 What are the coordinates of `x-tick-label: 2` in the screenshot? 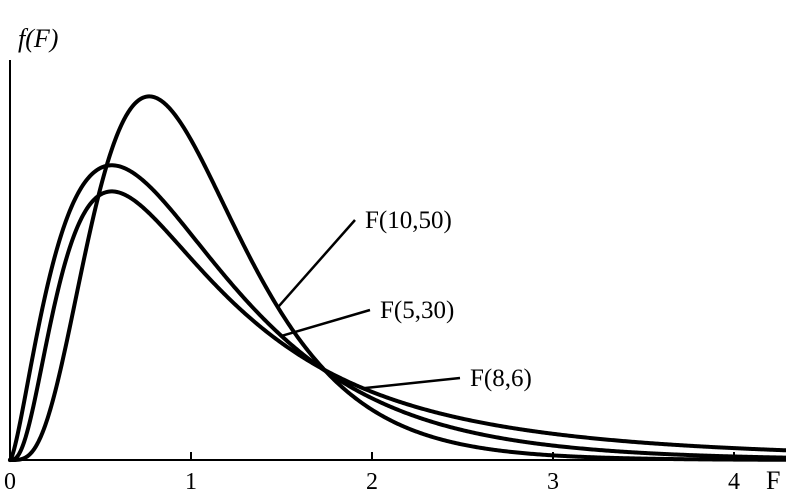 It's located at (372, 482).